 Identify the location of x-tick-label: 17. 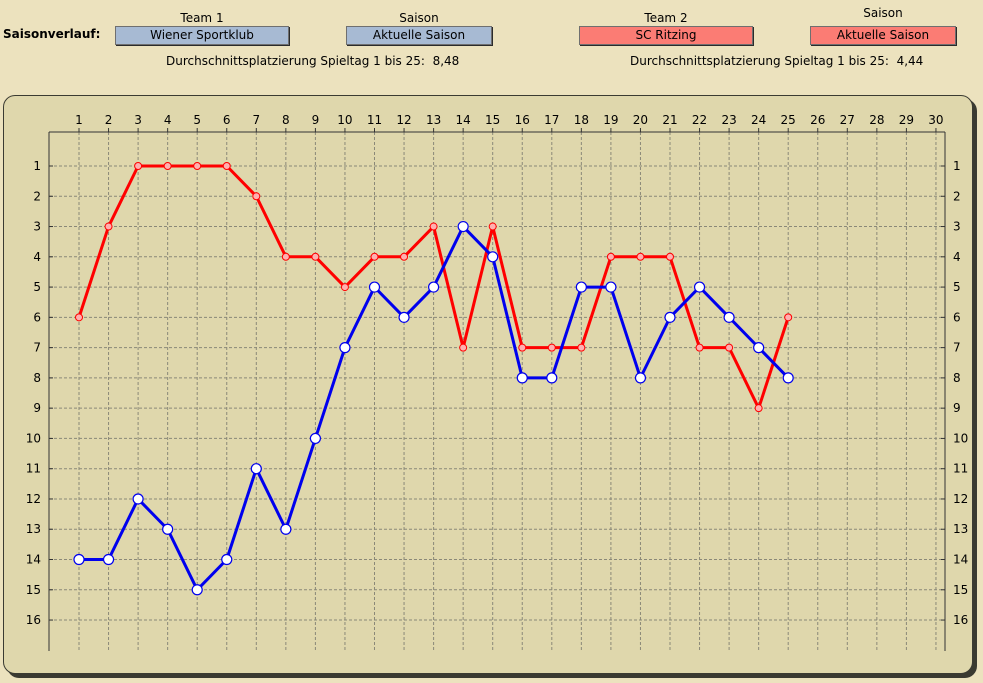
(551, 120).